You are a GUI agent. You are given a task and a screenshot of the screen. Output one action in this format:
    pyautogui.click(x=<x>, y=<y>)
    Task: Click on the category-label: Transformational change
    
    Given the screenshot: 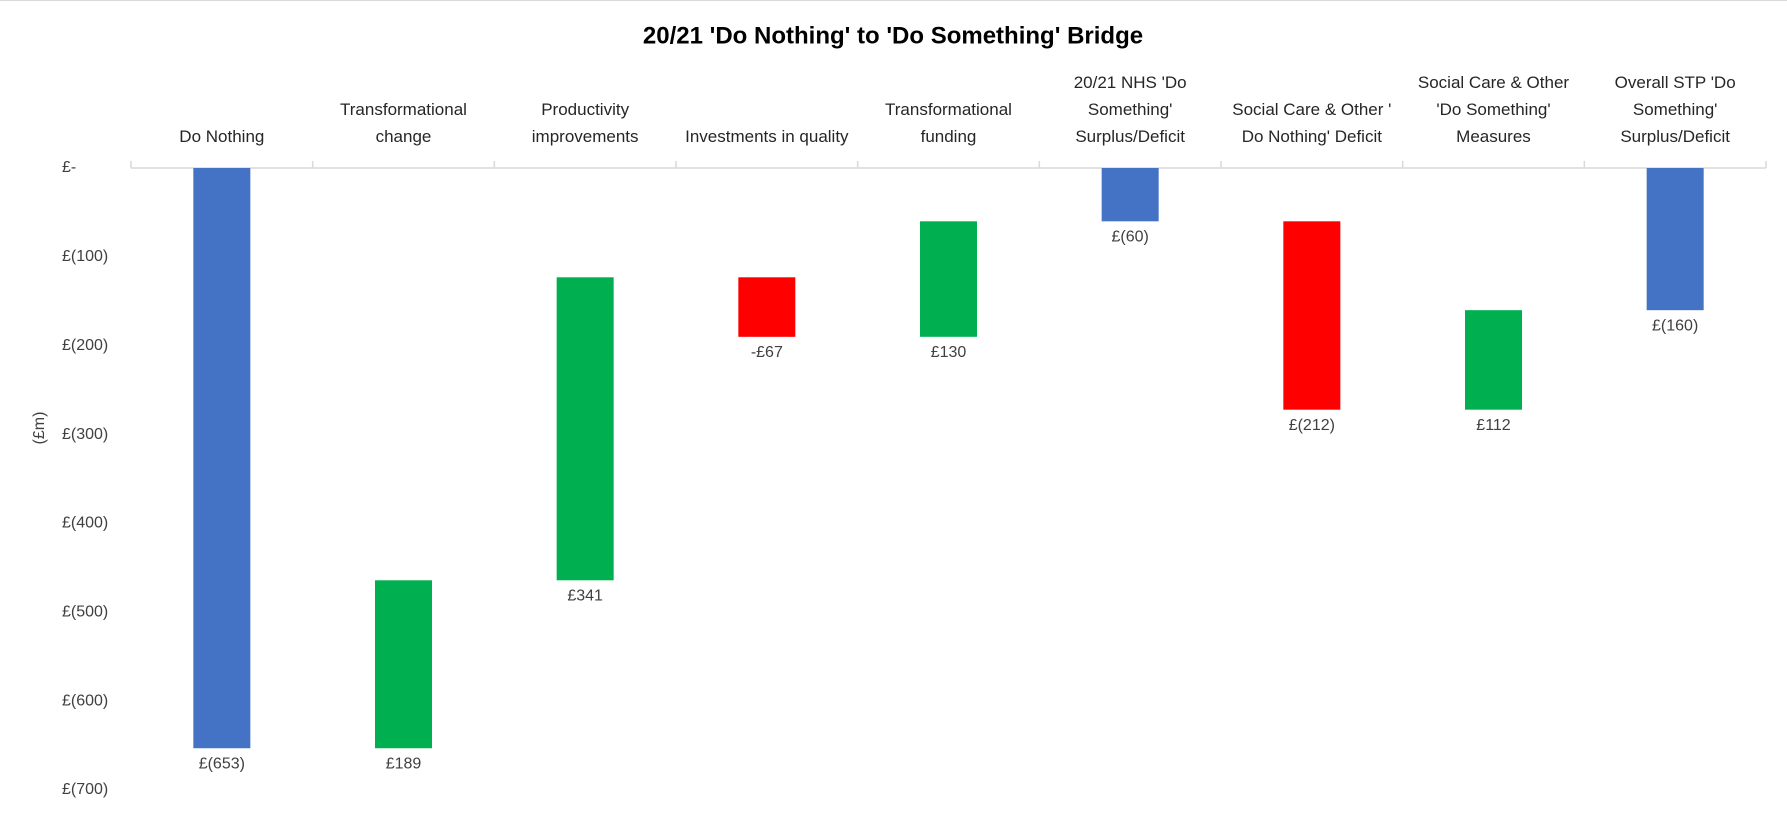 What is the action you would take?
    pyautogui.click(x=403, y=123)
    